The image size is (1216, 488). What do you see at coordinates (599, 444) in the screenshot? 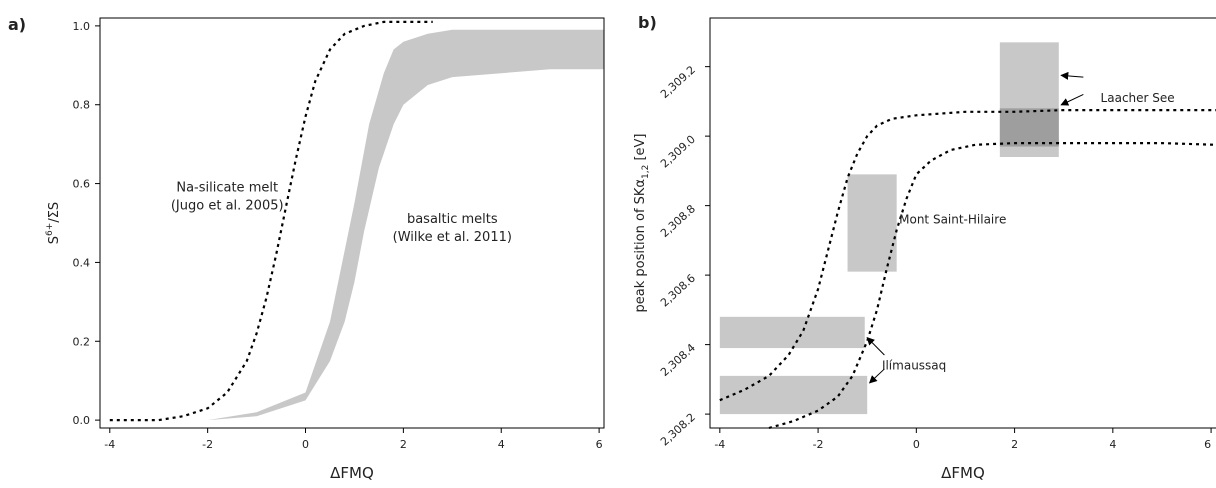
I see `a-x-tick-label: 6` at bounding box center [599, 444].